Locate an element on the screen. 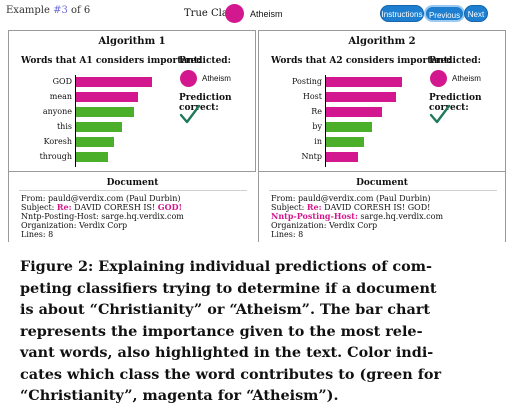  word-label: Posting is located at coordinates (306, 81).